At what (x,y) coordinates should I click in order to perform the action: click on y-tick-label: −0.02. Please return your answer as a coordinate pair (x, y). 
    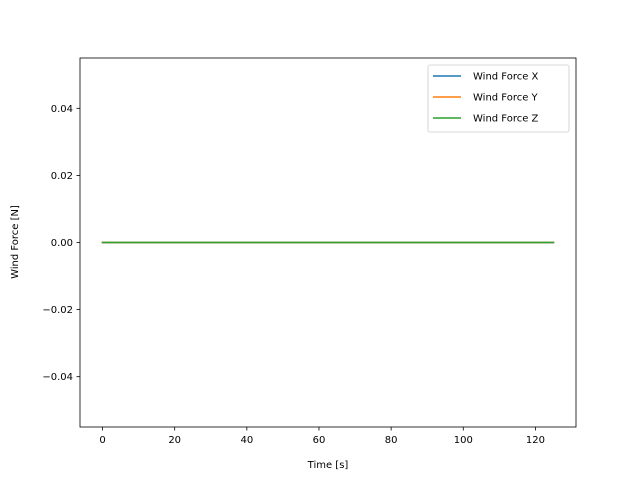
    Looking at the image, I should click on (57, 310).